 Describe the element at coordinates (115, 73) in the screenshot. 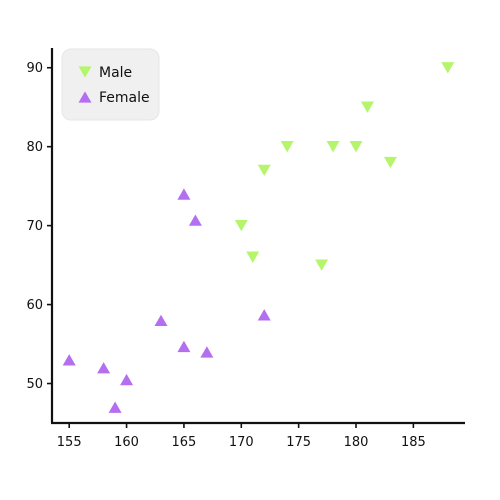

I see `legend-label-male: Male` at that location.